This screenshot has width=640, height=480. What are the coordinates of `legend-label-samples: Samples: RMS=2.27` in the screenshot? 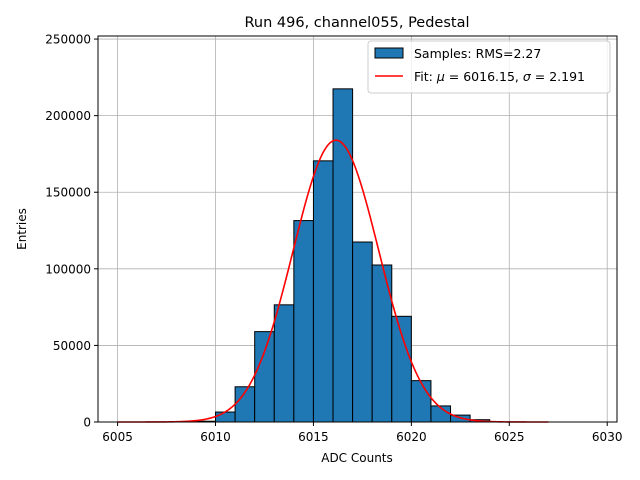 It's located at (477, 53).